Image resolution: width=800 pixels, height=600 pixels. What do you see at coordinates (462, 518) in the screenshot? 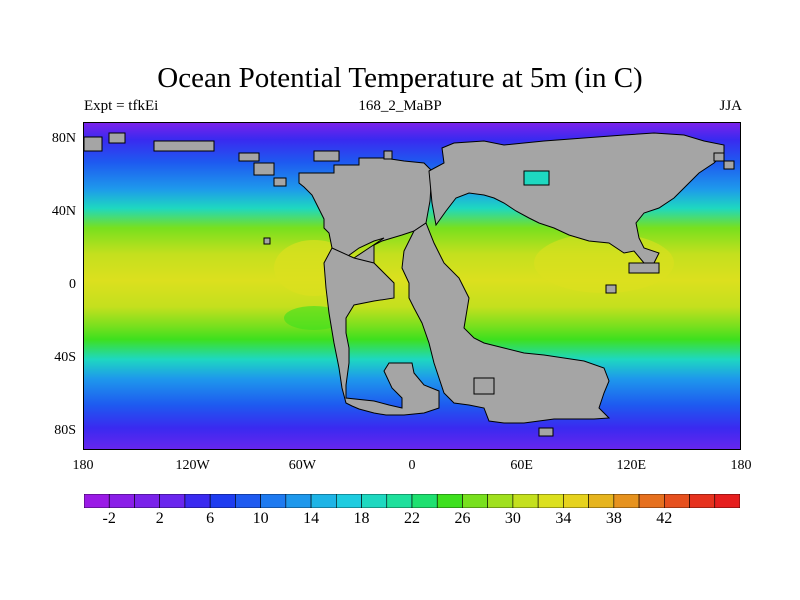
I see `colorbar-tick-label: 26` at bounding box center [462, 518].